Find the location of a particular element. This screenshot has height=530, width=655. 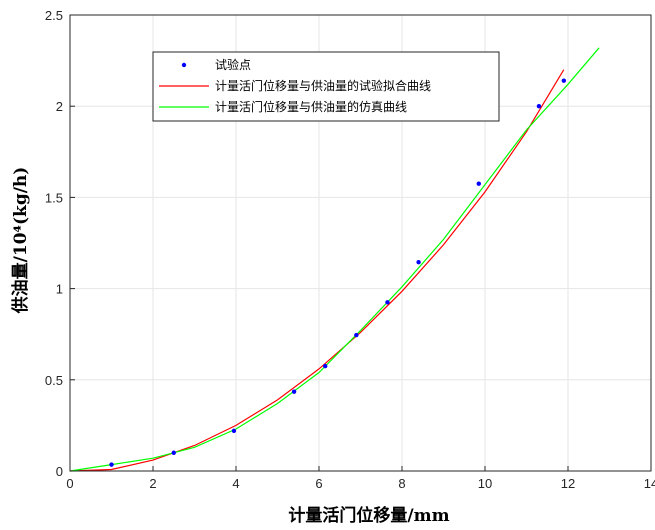

x-tick-label: 8 is located at coordinates (401, 483).